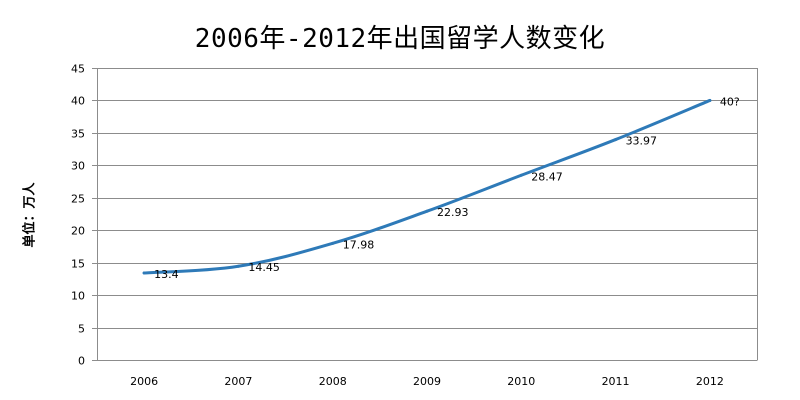 The height and width of the screenshot is (400, 800). Describe the element at coordinates (78, 199) in the screenshot. I see `y-tick-label: 25` at that location.